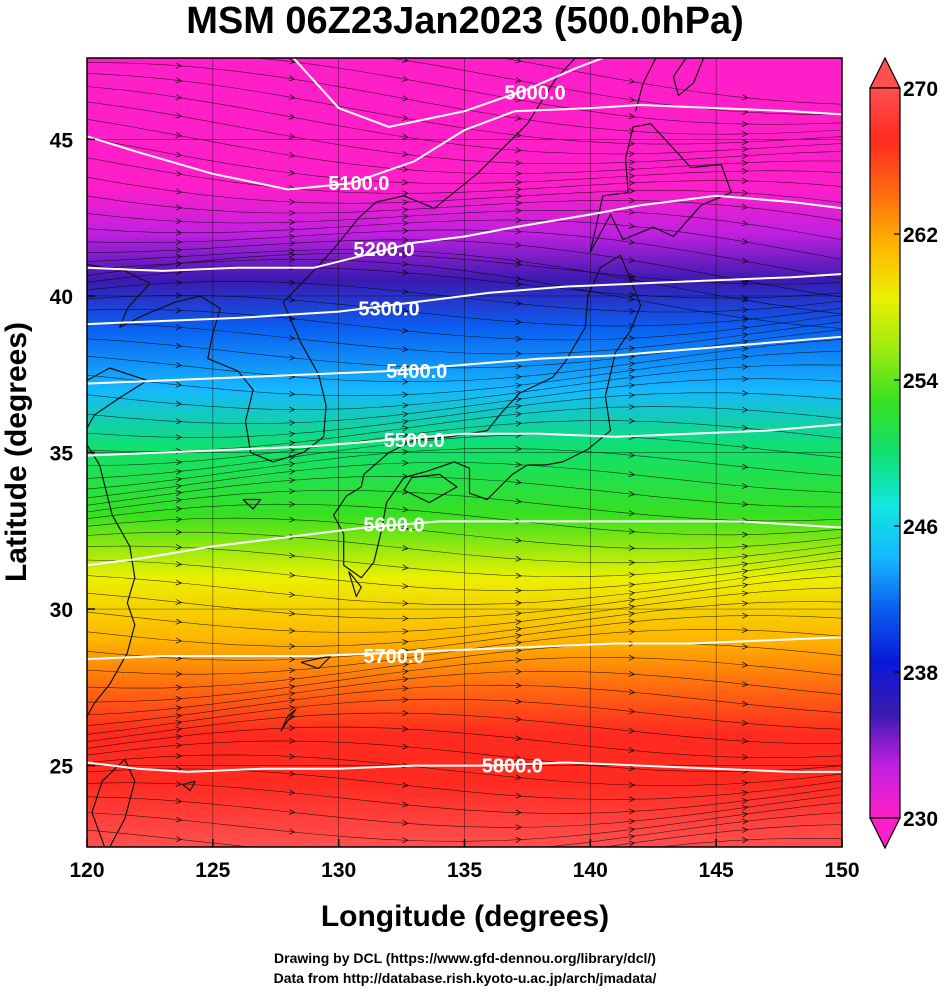 The height and width of the screenshot is (993, 950). Describe the element at coordinates (62, 767) in the screenshot. I see `y-tick-label: 25` at that location.